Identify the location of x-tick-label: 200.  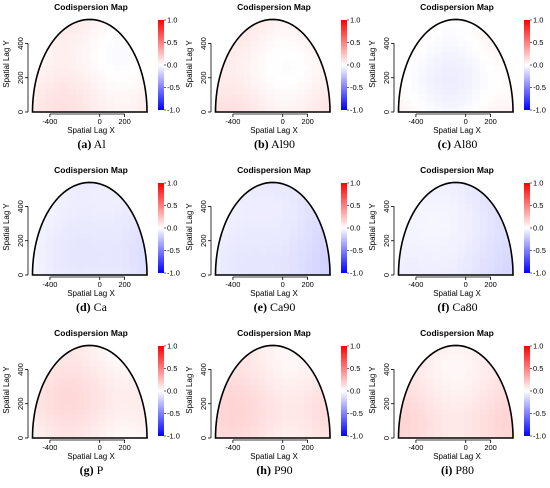
(490, 447).